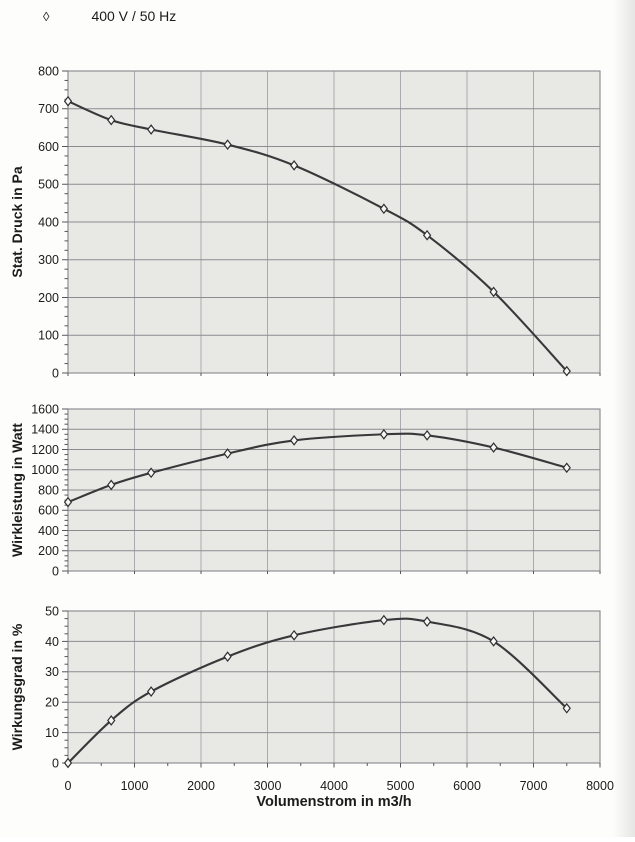 This screenshot has height=842, width=635. I want to click on y-tick-label: 1400, so click(45, 430).